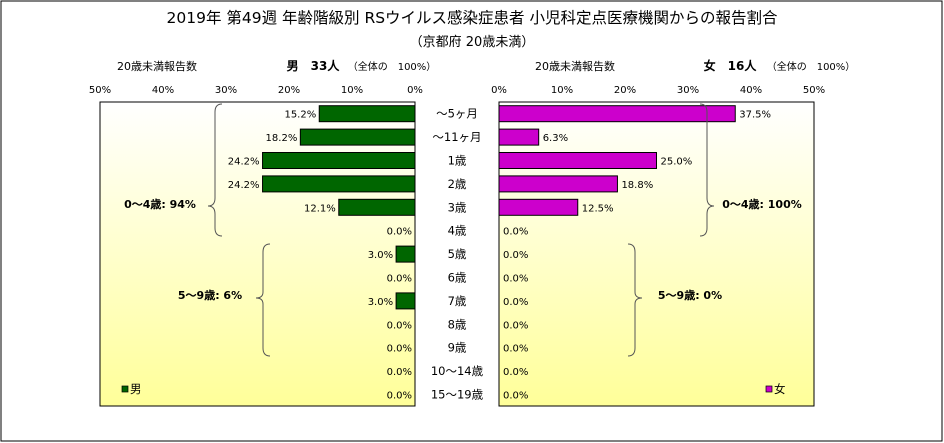  I want to click on category-label: 15～19歳, so click(457, 395).